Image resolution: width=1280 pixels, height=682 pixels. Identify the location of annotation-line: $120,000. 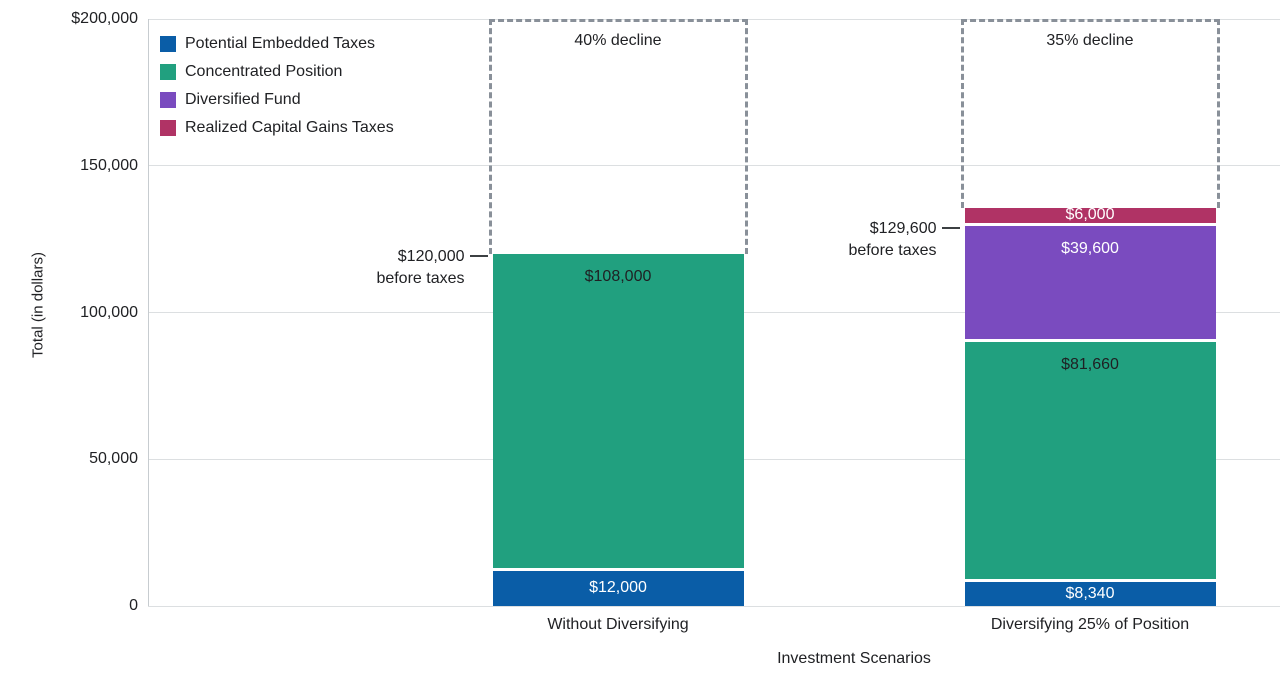
(431, 256).